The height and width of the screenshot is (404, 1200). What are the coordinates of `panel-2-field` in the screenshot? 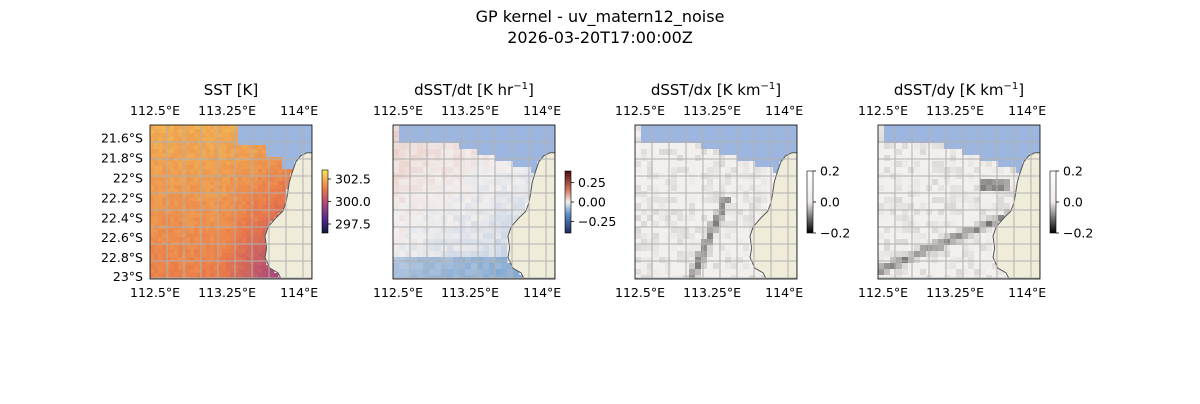 It's located at (474, 202).